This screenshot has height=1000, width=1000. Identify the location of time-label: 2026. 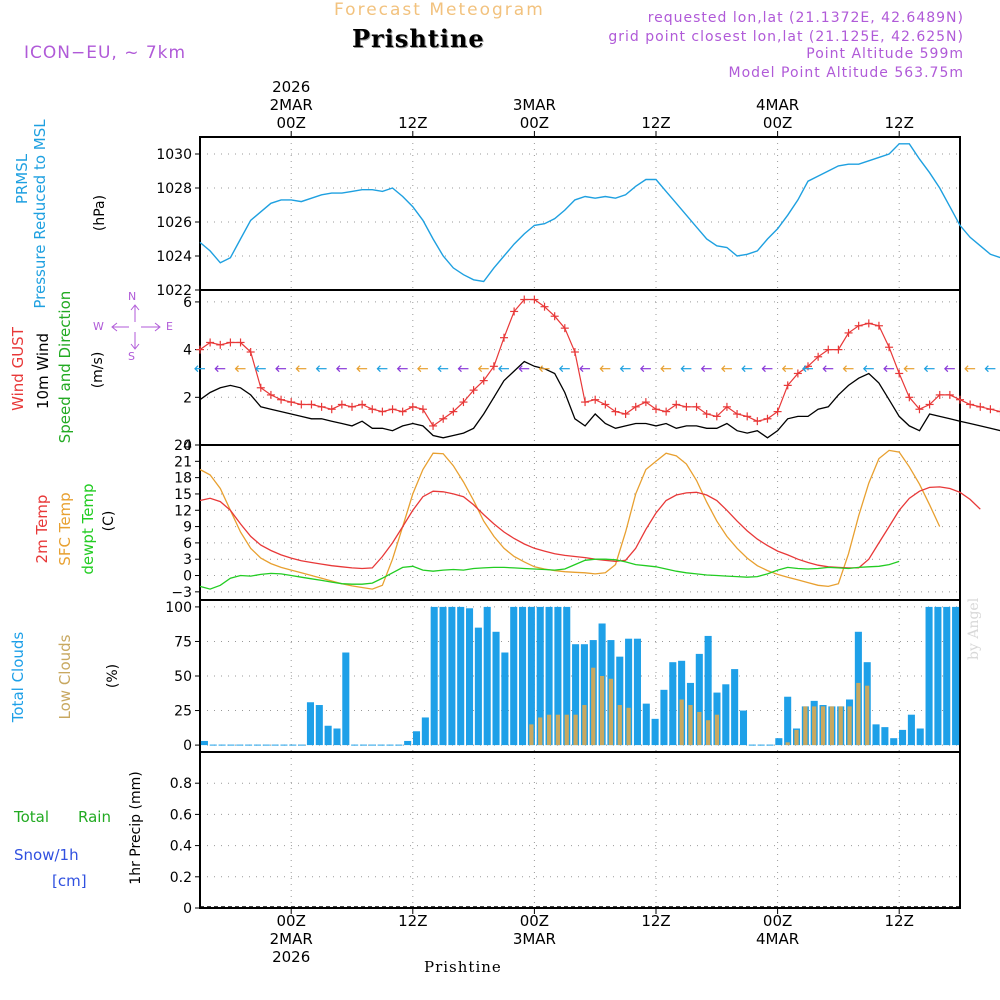
(291, 957).